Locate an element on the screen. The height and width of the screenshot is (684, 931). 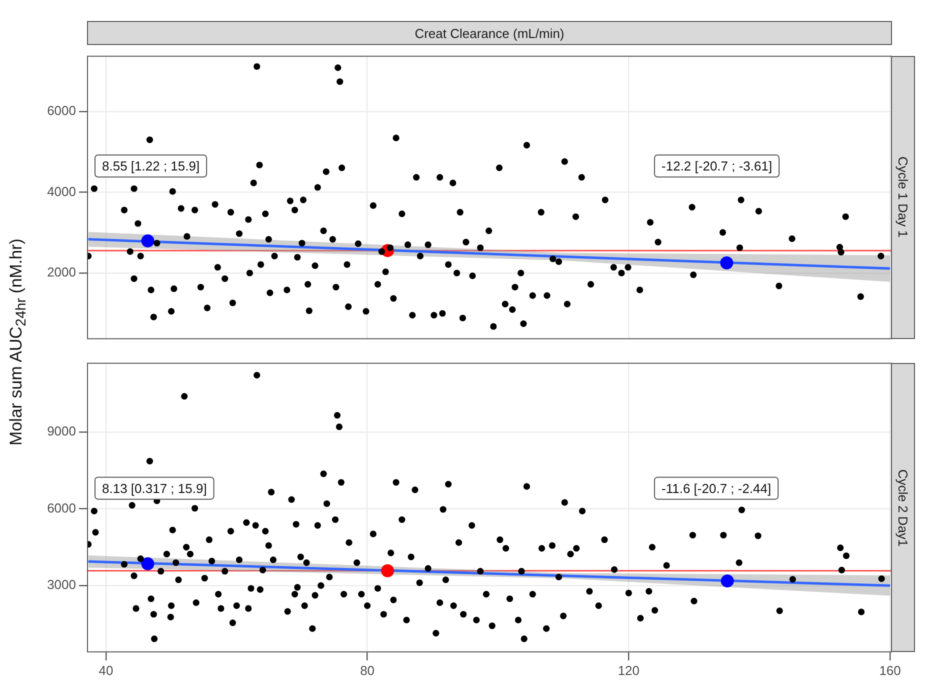
y-tick-label: 2000 is located at coordinates (61, 272).